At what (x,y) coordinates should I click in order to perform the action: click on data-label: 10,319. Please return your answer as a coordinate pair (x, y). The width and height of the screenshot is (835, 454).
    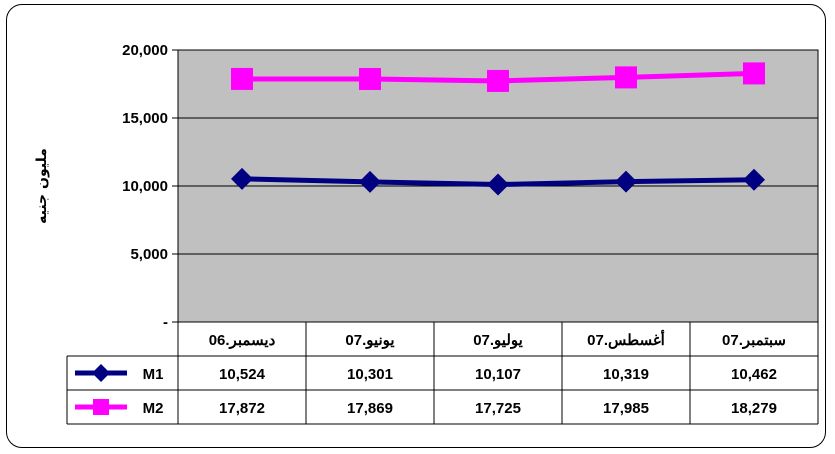
    Looking at the image, I should click on (626, 374).